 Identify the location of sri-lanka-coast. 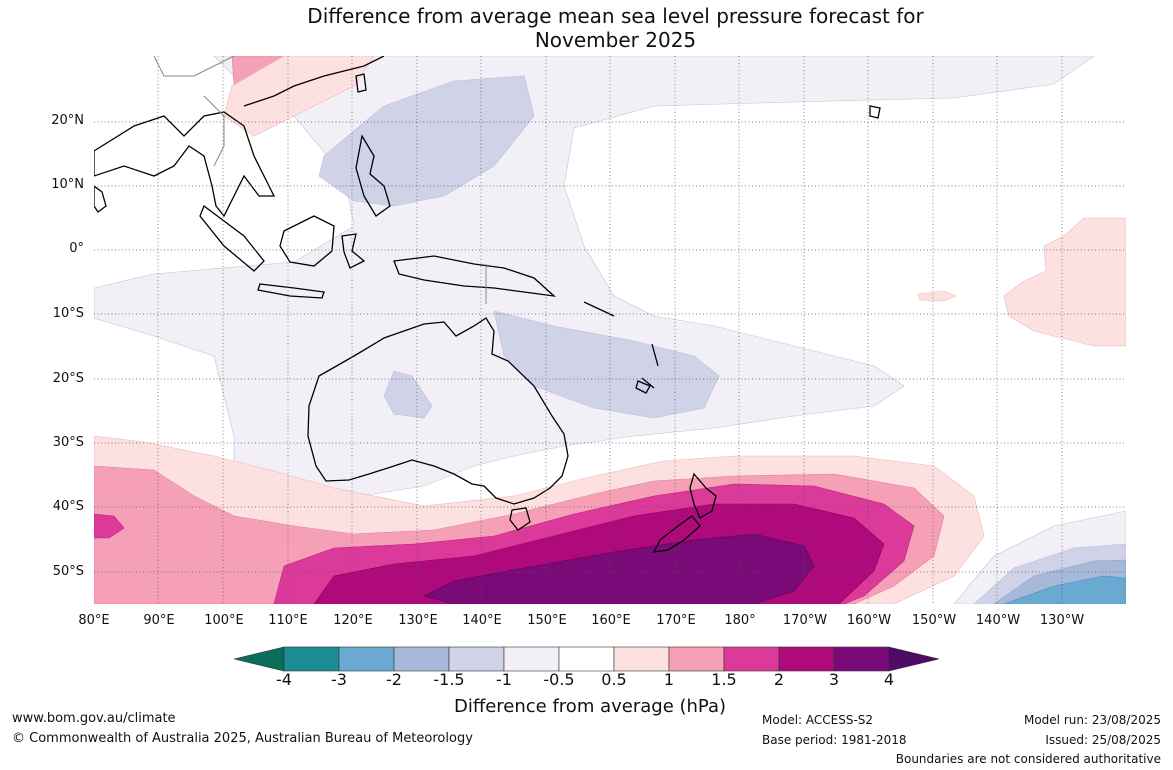
(100, 199).